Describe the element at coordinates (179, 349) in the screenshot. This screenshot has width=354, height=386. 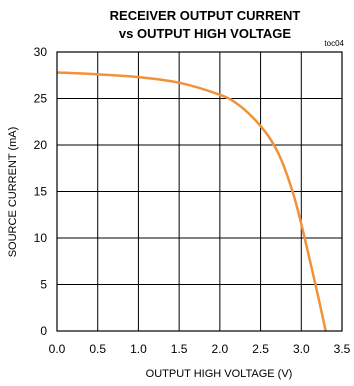
I see `x-tick-label: 1.5` at that location.